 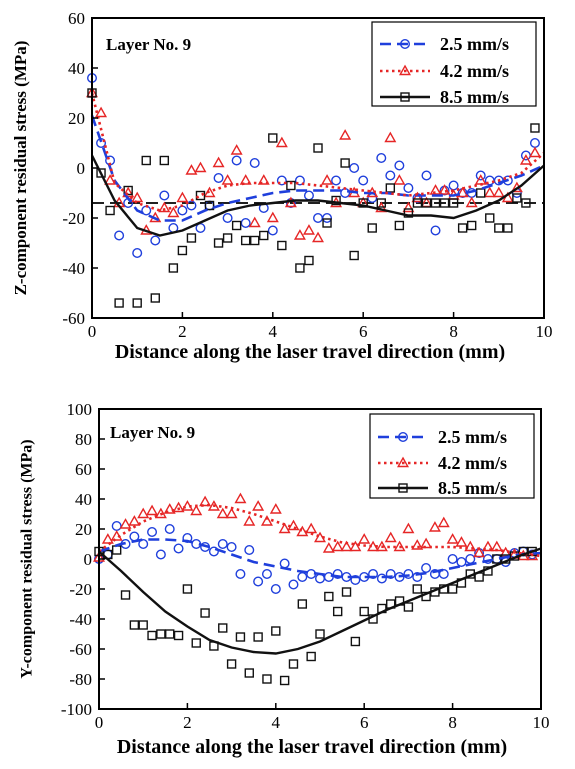 What do you see at coordinates (76, 18) in the screenshot?
I see `y-tick-label: 60` at bounding box center [76, 18].